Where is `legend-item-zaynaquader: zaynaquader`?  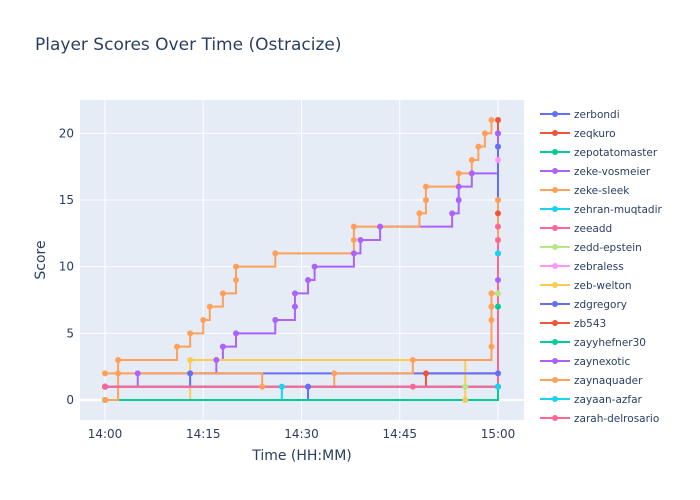 legend-item-zaynaquader: zaynaquader is located at coordinates (591, 381).